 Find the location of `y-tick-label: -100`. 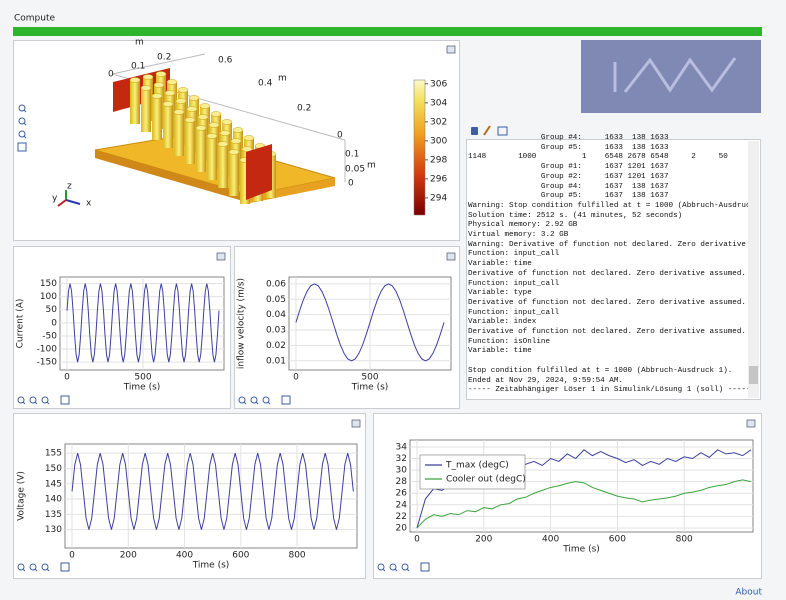

y-tick-label: -100 is located at coordinates (47, 350).